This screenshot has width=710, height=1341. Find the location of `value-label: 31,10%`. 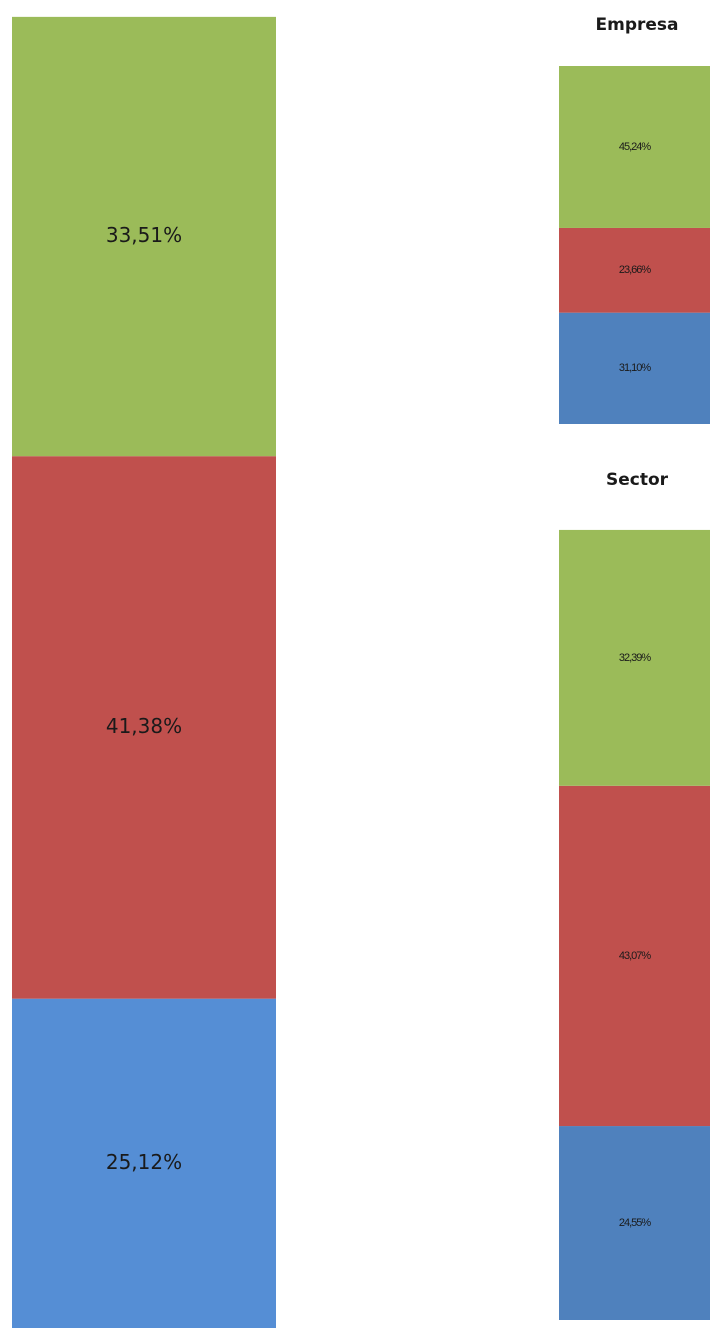

value-label: 31,10% is located at coordinates (635, 368).